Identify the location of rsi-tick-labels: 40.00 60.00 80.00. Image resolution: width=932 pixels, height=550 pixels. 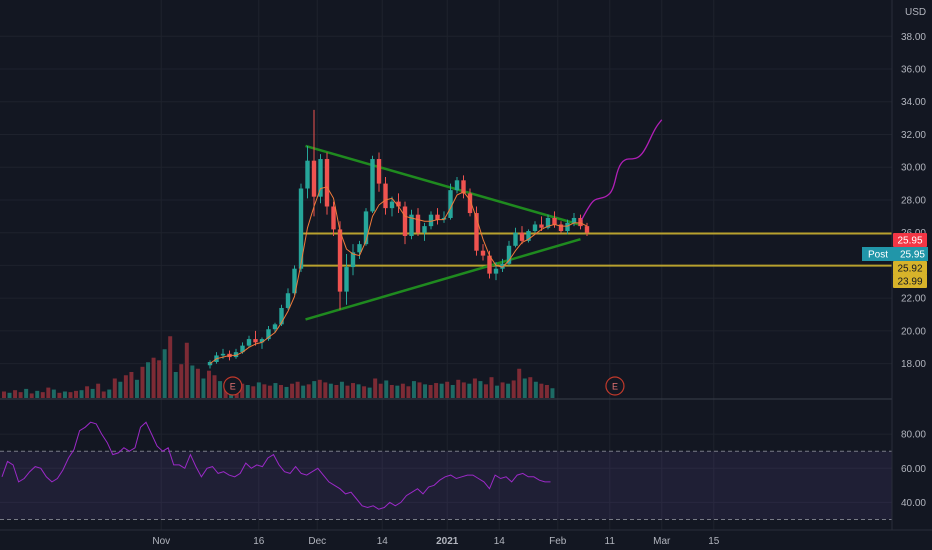
(913, 469).